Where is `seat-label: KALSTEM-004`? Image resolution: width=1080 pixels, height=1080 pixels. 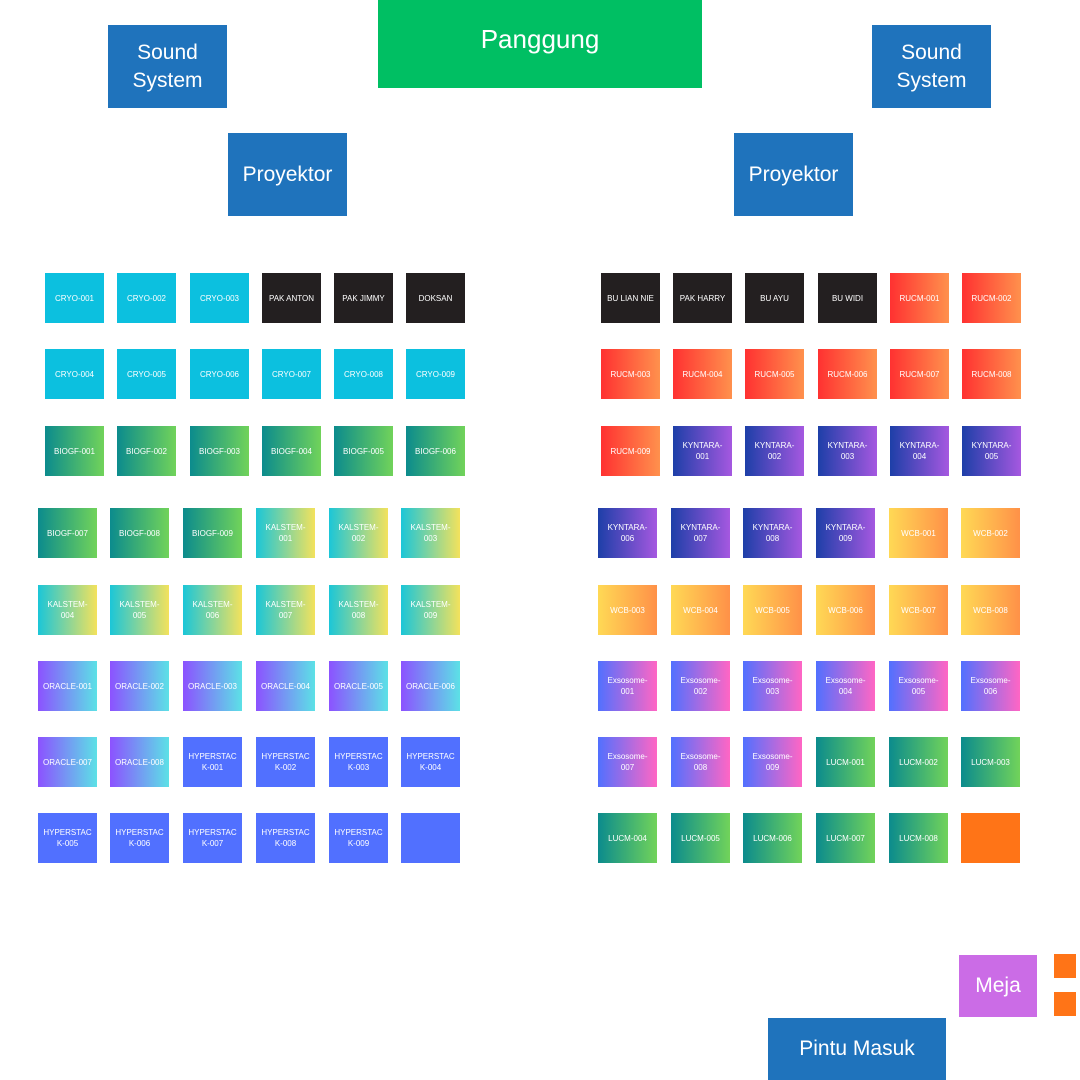
seat-label: KALSTEM-004 is located at coordinates (67, 610).